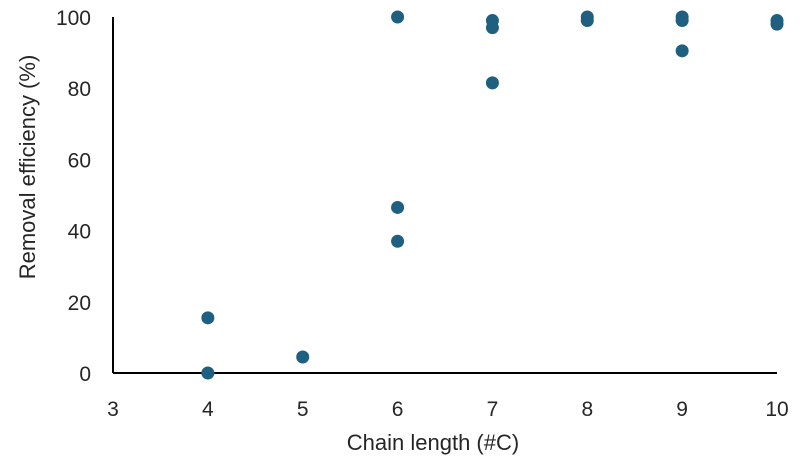 The image size is (807, 465). Describe the element at coordinates (682, 409) in the screenshot. I see `x-tick-label: 9` at that location.